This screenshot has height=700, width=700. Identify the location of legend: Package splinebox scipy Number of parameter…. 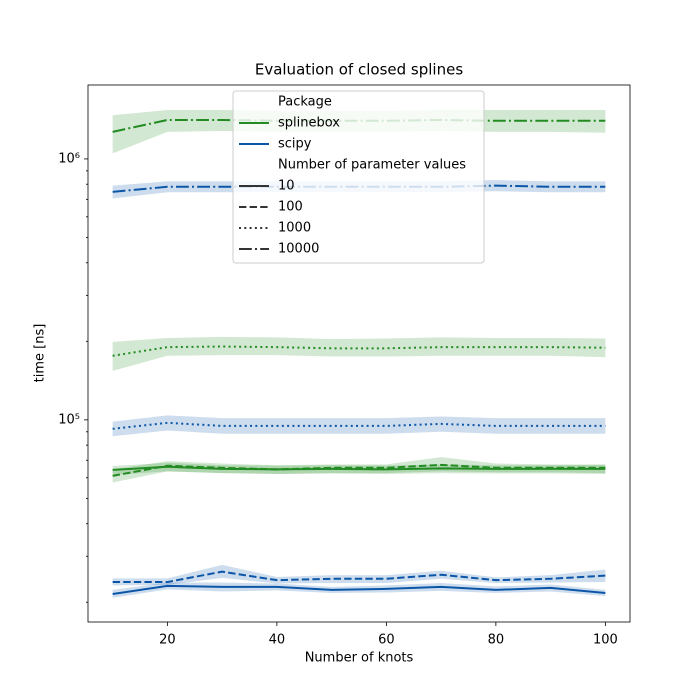
(358, 177).